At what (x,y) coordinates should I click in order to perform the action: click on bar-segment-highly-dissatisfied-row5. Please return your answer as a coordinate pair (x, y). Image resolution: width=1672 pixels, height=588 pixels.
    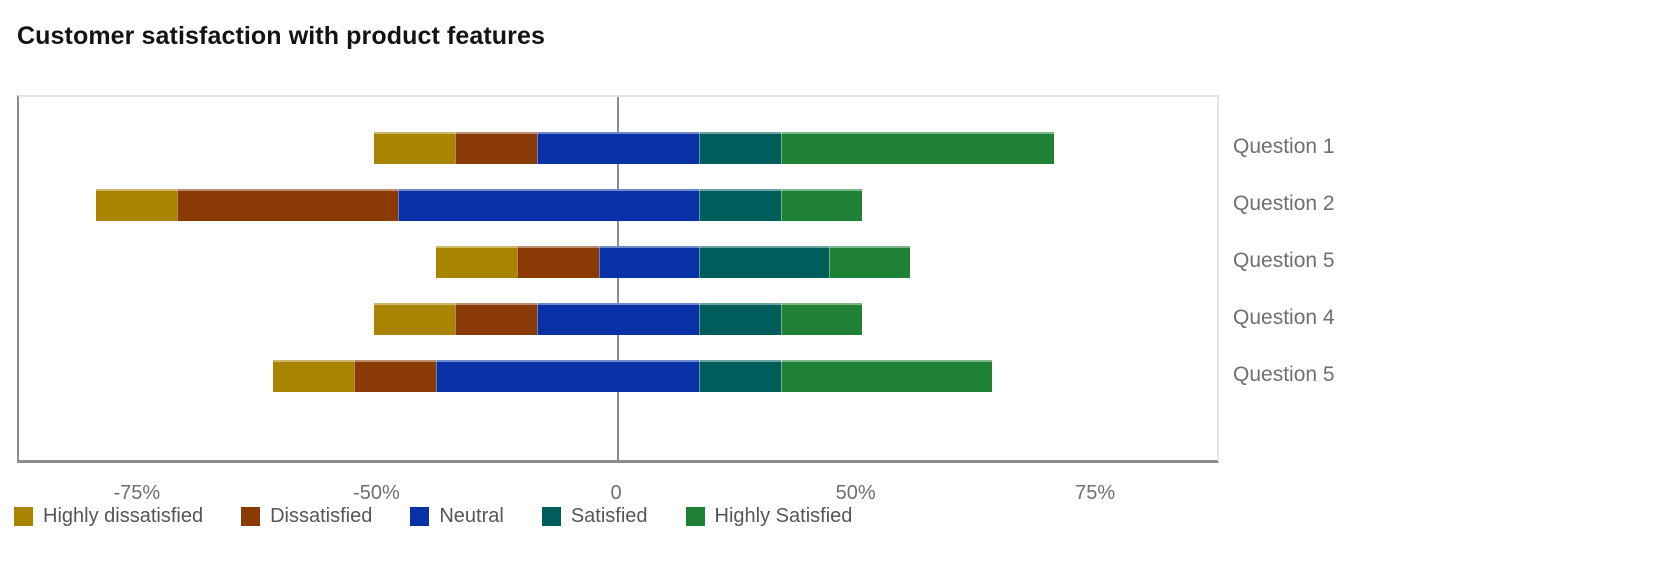
    Looking at the image, I should click on (313, 376).